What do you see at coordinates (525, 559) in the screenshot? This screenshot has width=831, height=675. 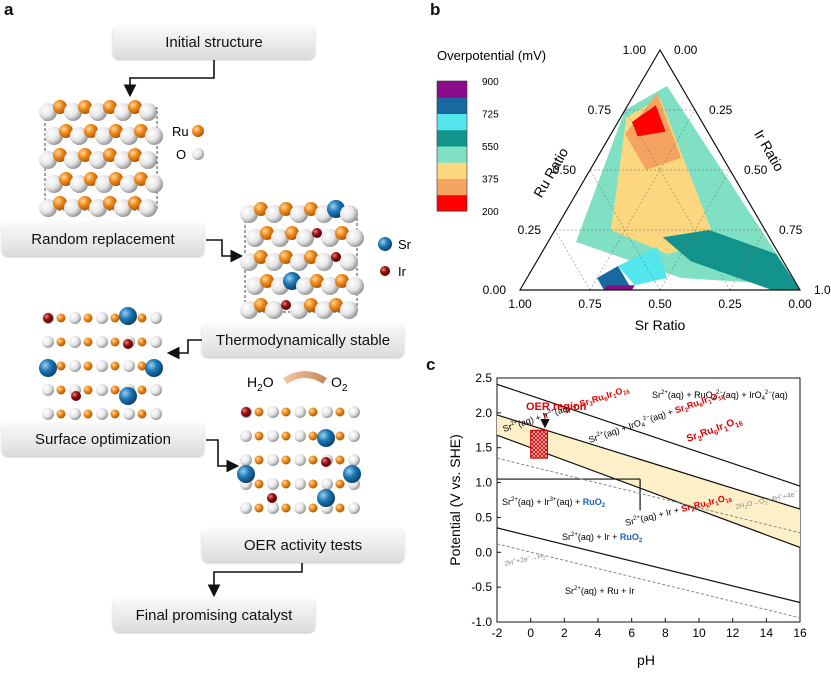 I see `hydrogen-evolution-label: 2H++2e−→H2` at bounding box center [525, 559].